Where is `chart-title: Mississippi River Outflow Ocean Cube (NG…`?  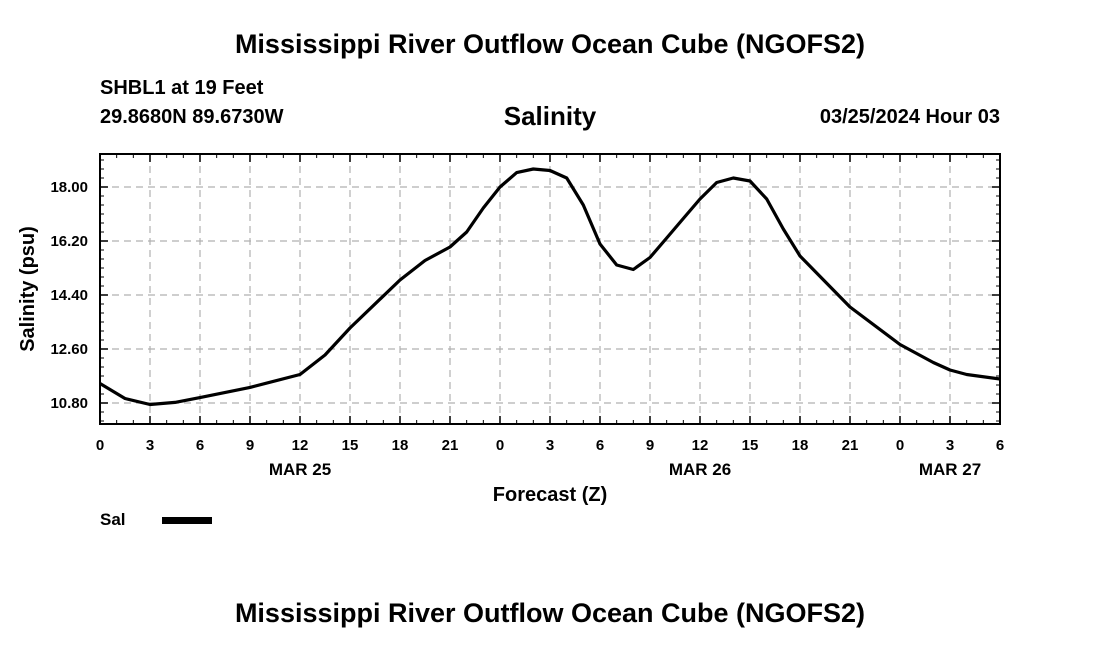 chart-title: Mississippi River Outflow Ocean Cube (NG… is located at coordinates (550, 44).